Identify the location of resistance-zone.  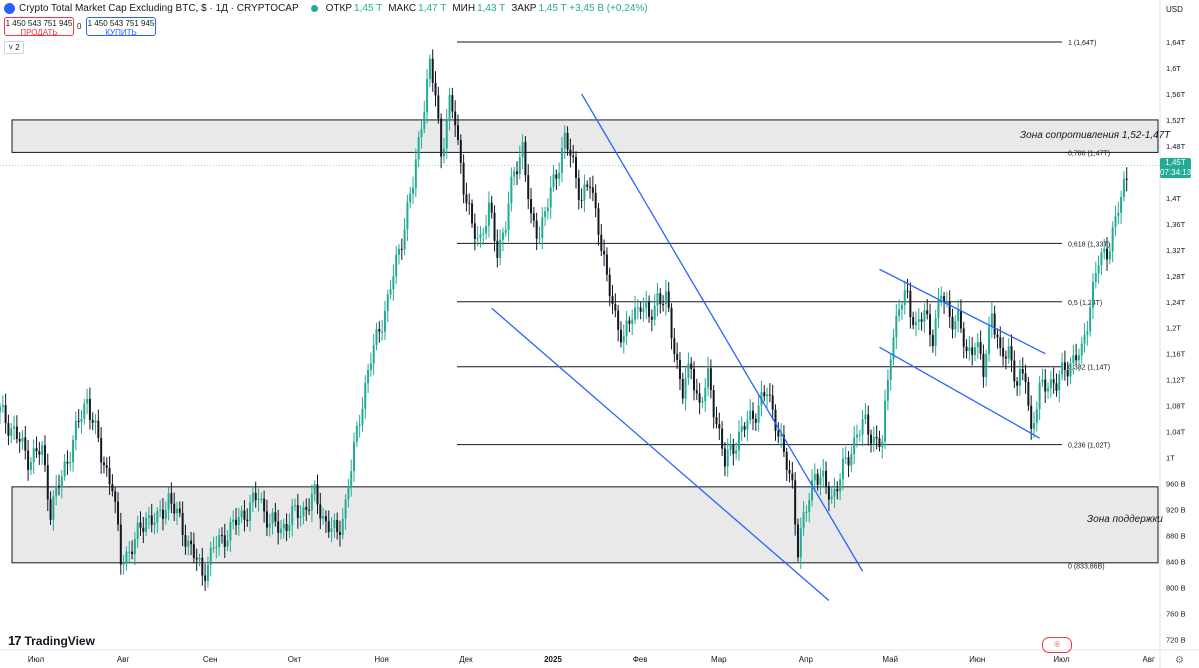
(585, 136).